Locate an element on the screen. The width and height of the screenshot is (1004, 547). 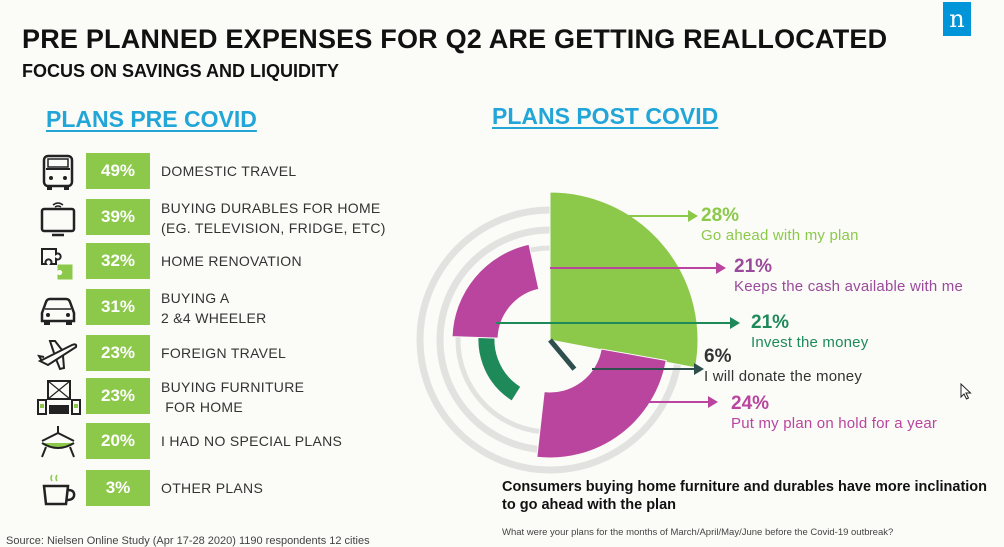
bar-row: 3% OTHER PLANS is located at coordinates (210, 489).